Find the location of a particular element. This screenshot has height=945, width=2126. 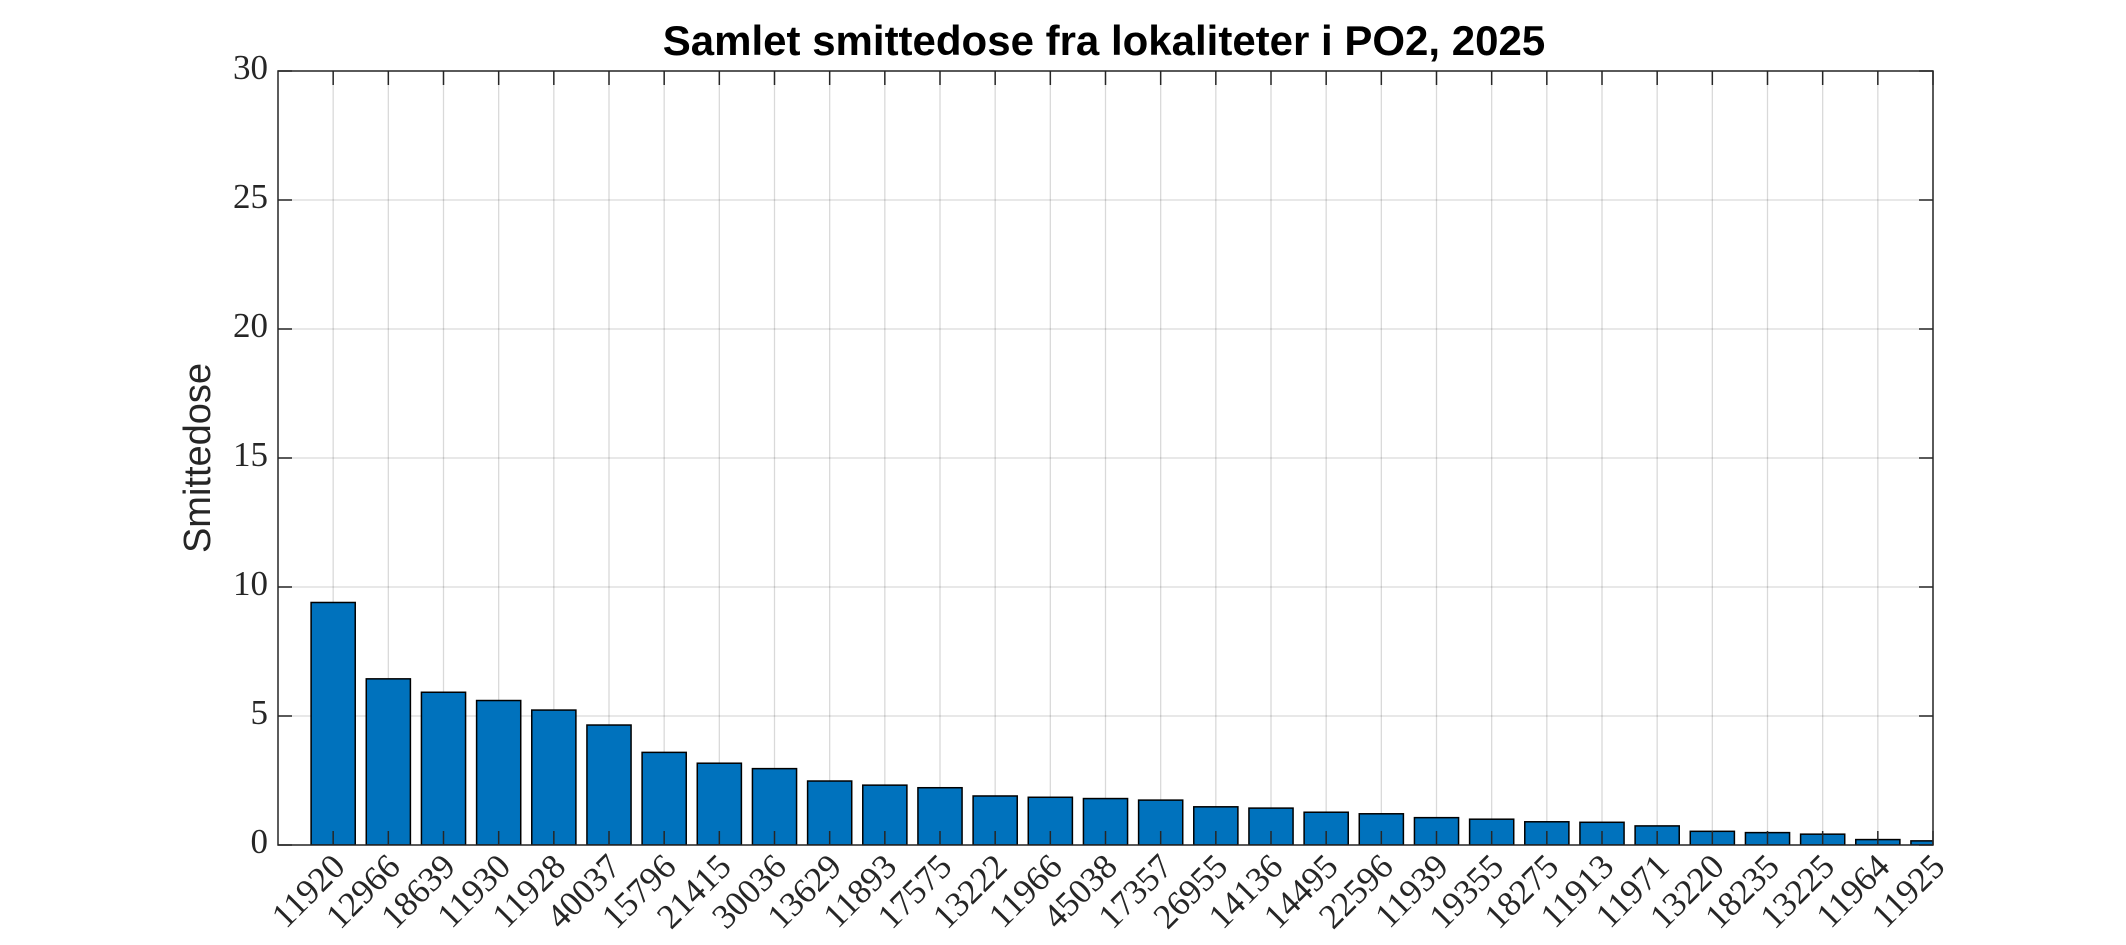

y-tick-label: 0 is located at coordinates (260, 841).